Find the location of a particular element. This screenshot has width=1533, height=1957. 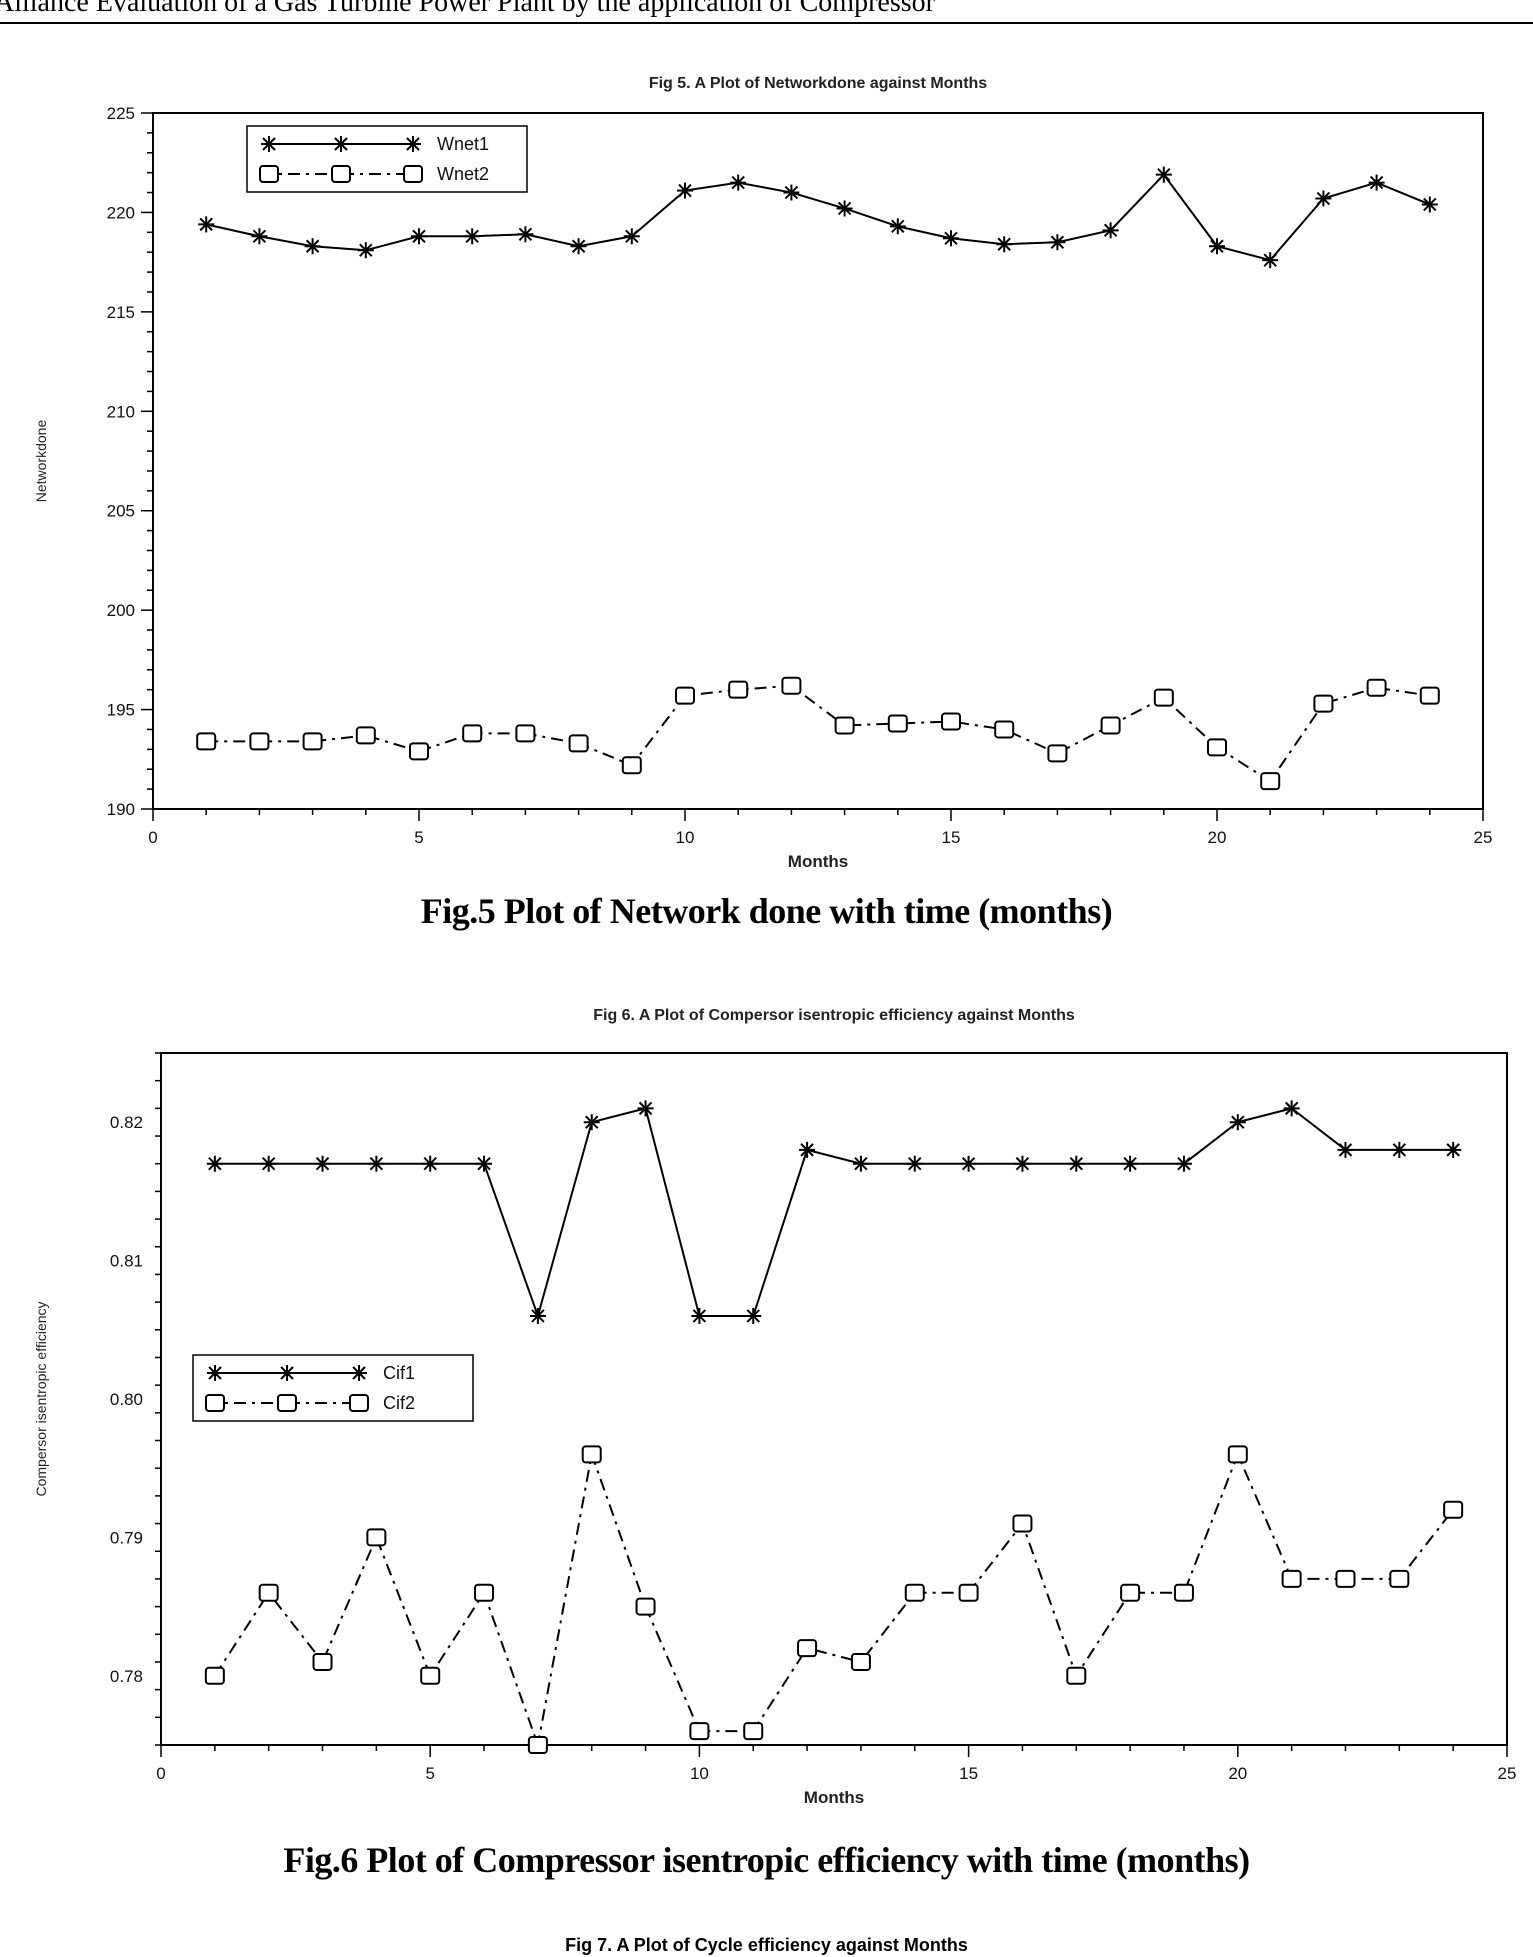

y-tick-label: 225 is located at coordinates (121, 113).